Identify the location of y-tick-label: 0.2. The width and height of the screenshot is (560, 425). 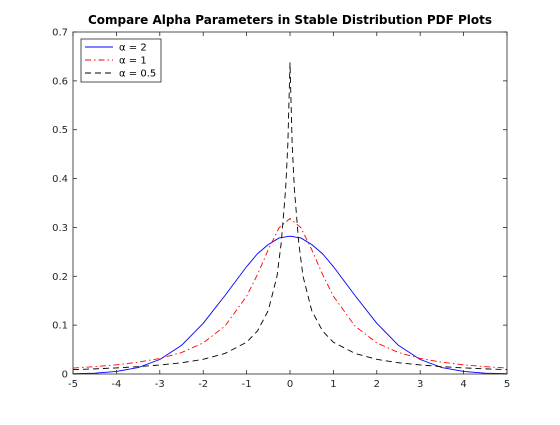
(60, 277).